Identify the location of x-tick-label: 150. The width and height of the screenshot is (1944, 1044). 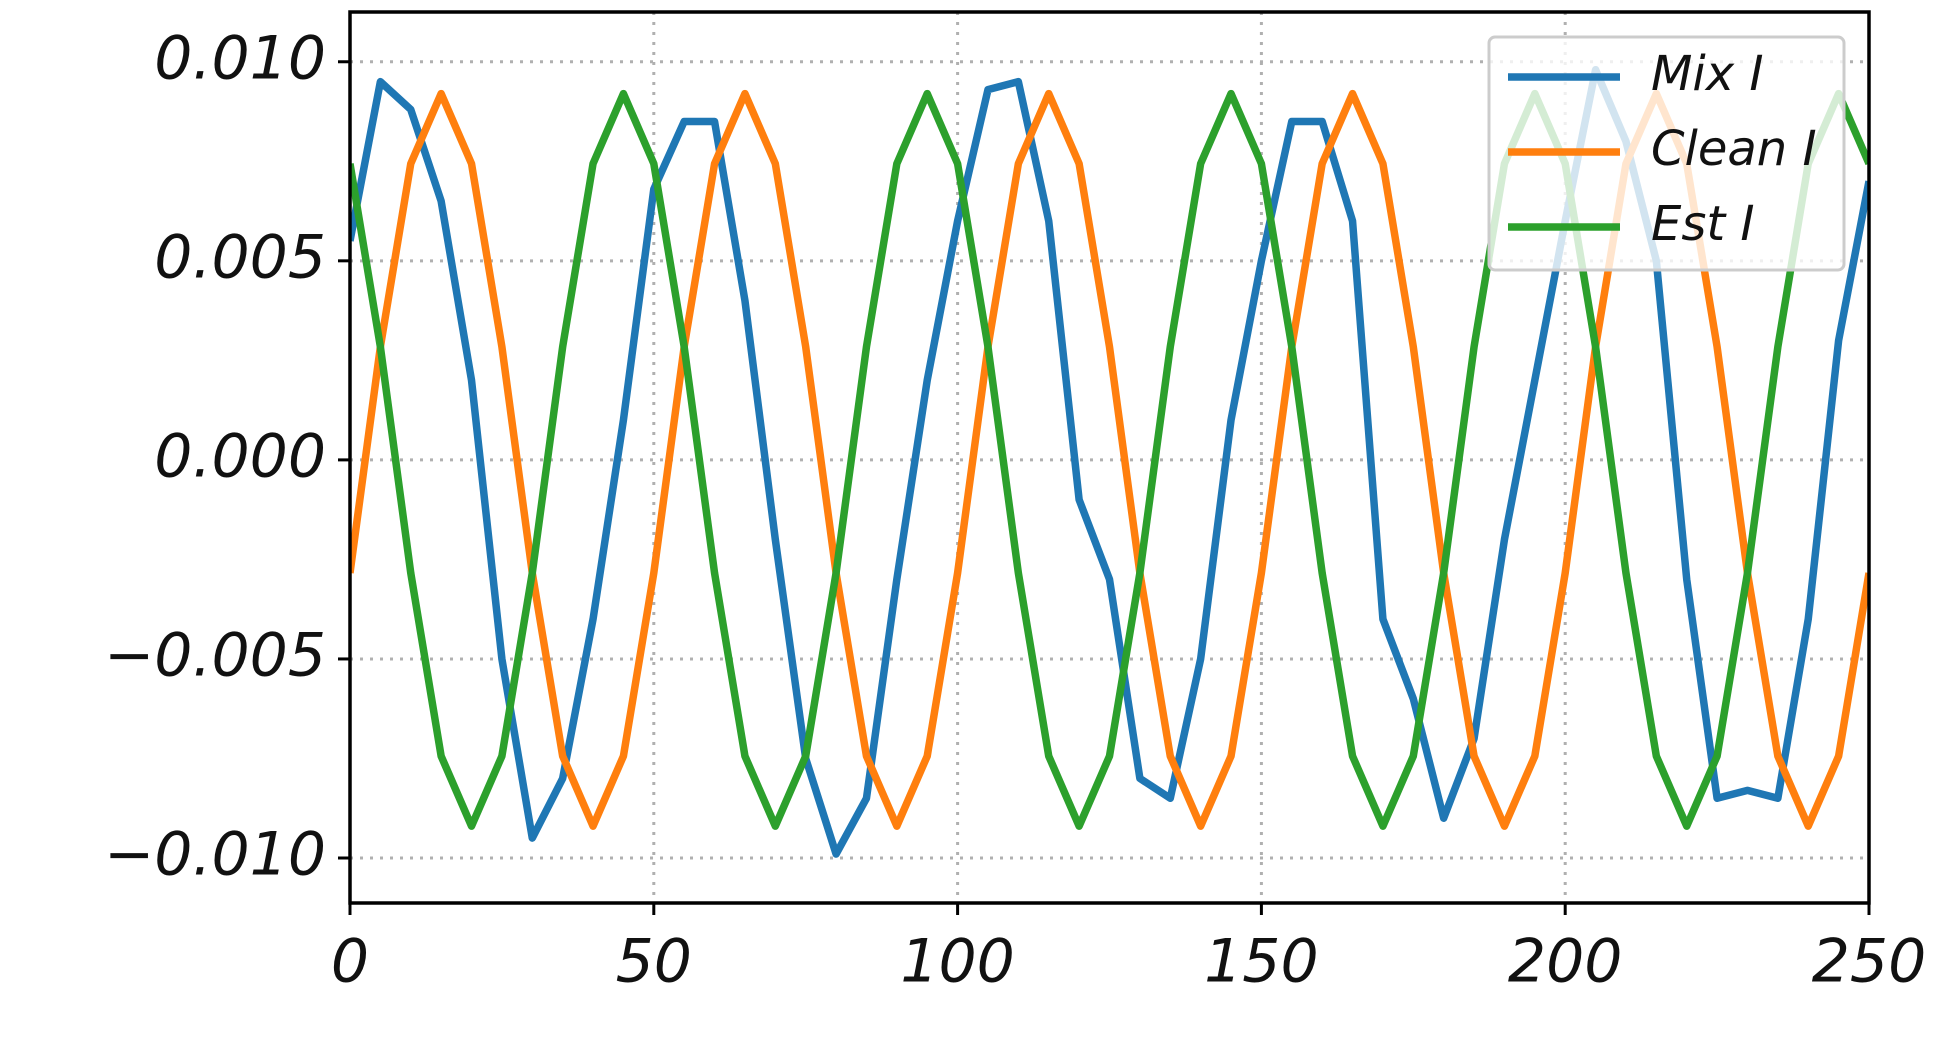
(1261, 962).